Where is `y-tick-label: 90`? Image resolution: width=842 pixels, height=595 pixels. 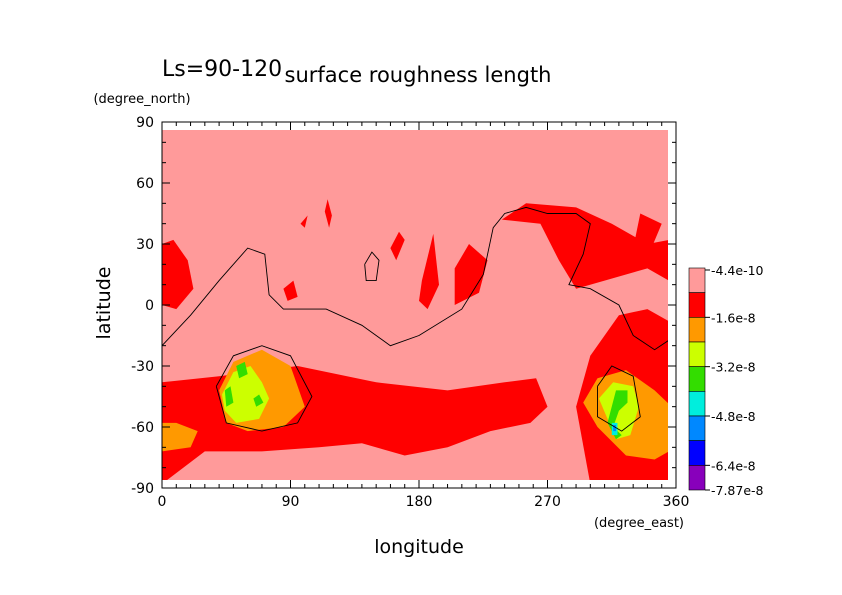 y-tick-label: 90 is located at coordinates (145, 123).